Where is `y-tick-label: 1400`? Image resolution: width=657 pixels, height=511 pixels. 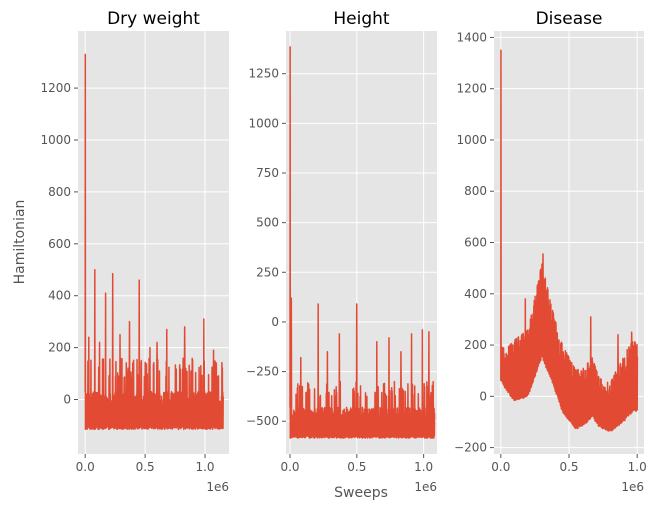
y-tick-label: 1400 is located at coordinates (471, 37).